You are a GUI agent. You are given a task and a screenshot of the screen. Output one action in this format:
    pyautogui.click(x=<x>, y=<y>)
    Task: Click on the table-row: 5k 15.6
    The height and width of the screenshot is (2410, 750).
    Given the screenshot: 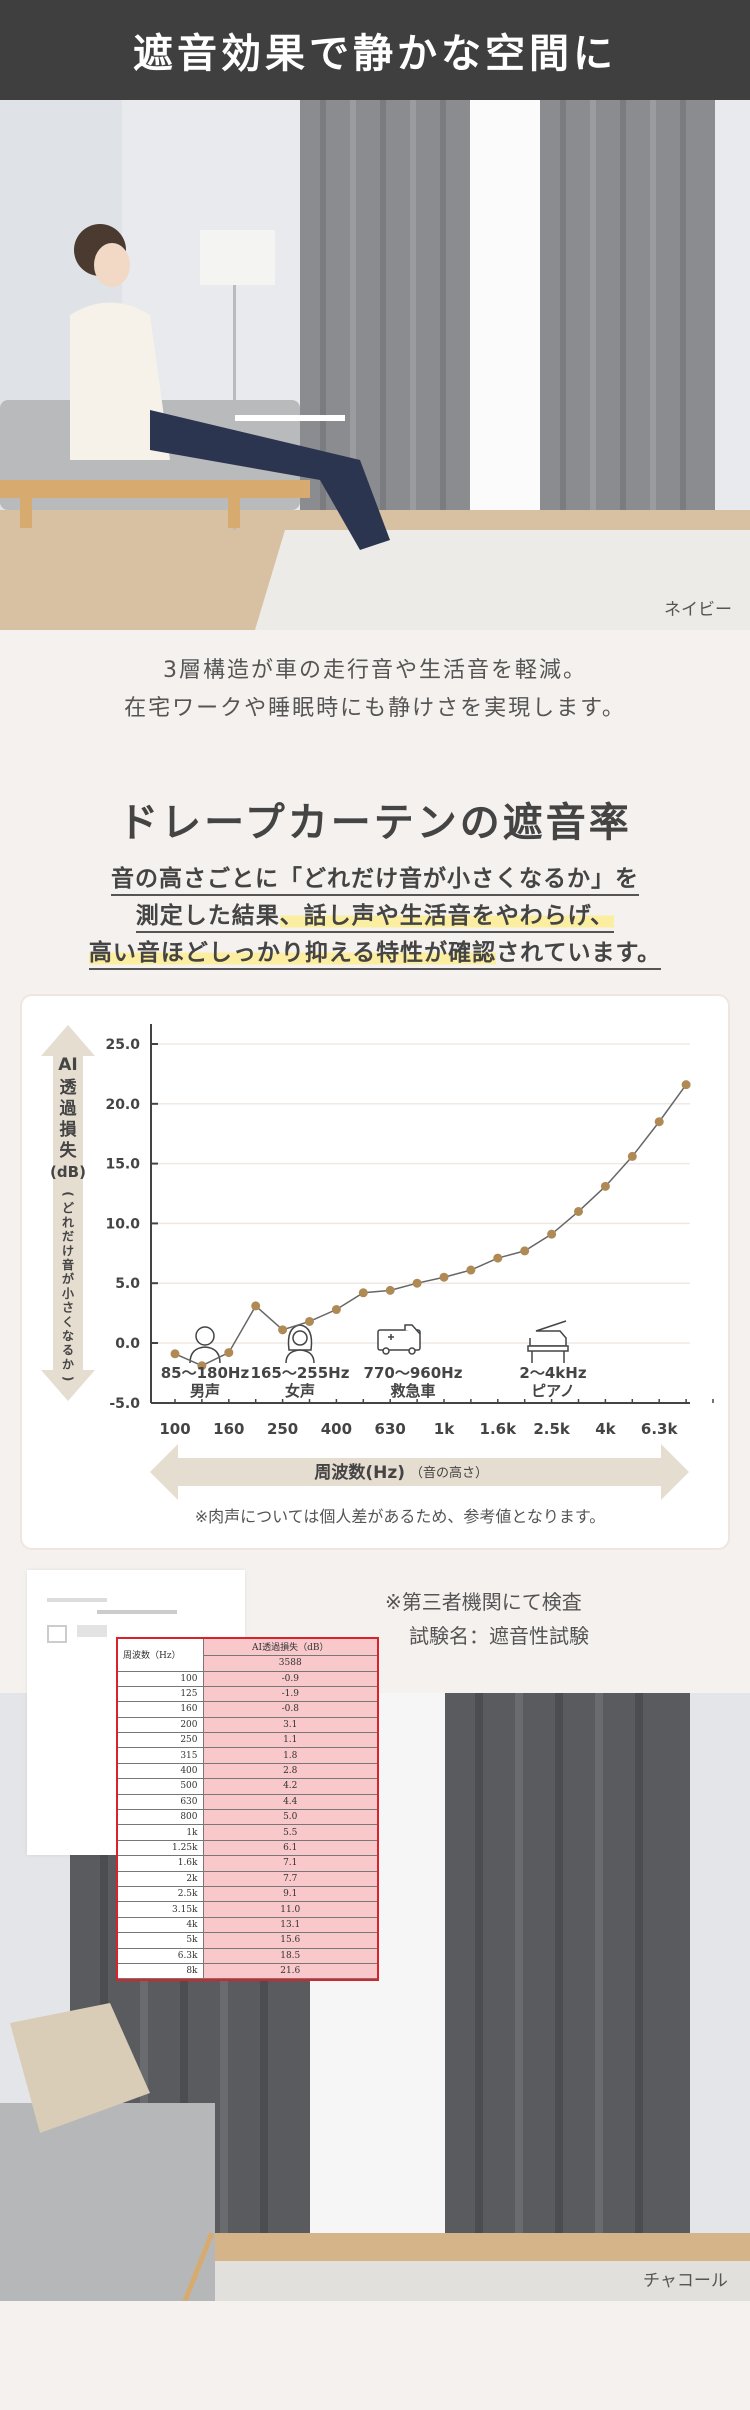 What is the action you would take?
    pyautogui.click(x=247, y=1940)
    